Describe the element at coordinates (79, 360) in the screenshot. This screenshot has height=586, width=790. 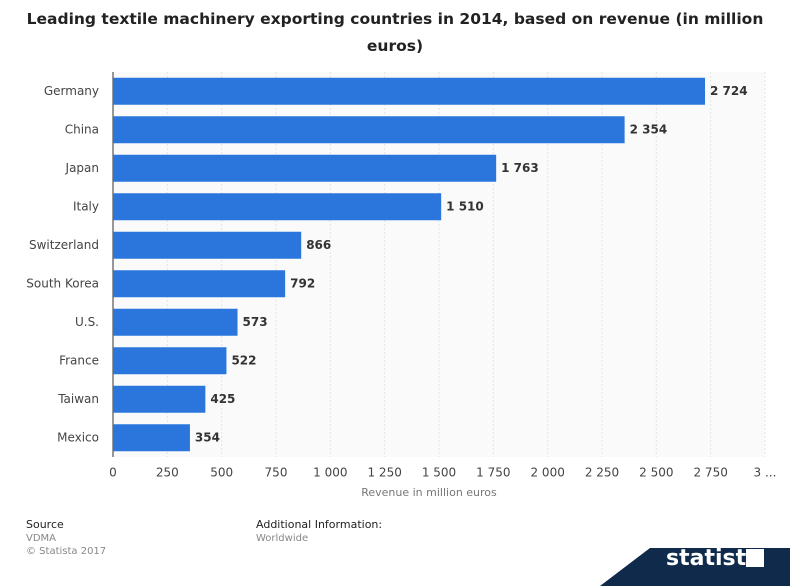
I see `y-tick-label: France` at that location.